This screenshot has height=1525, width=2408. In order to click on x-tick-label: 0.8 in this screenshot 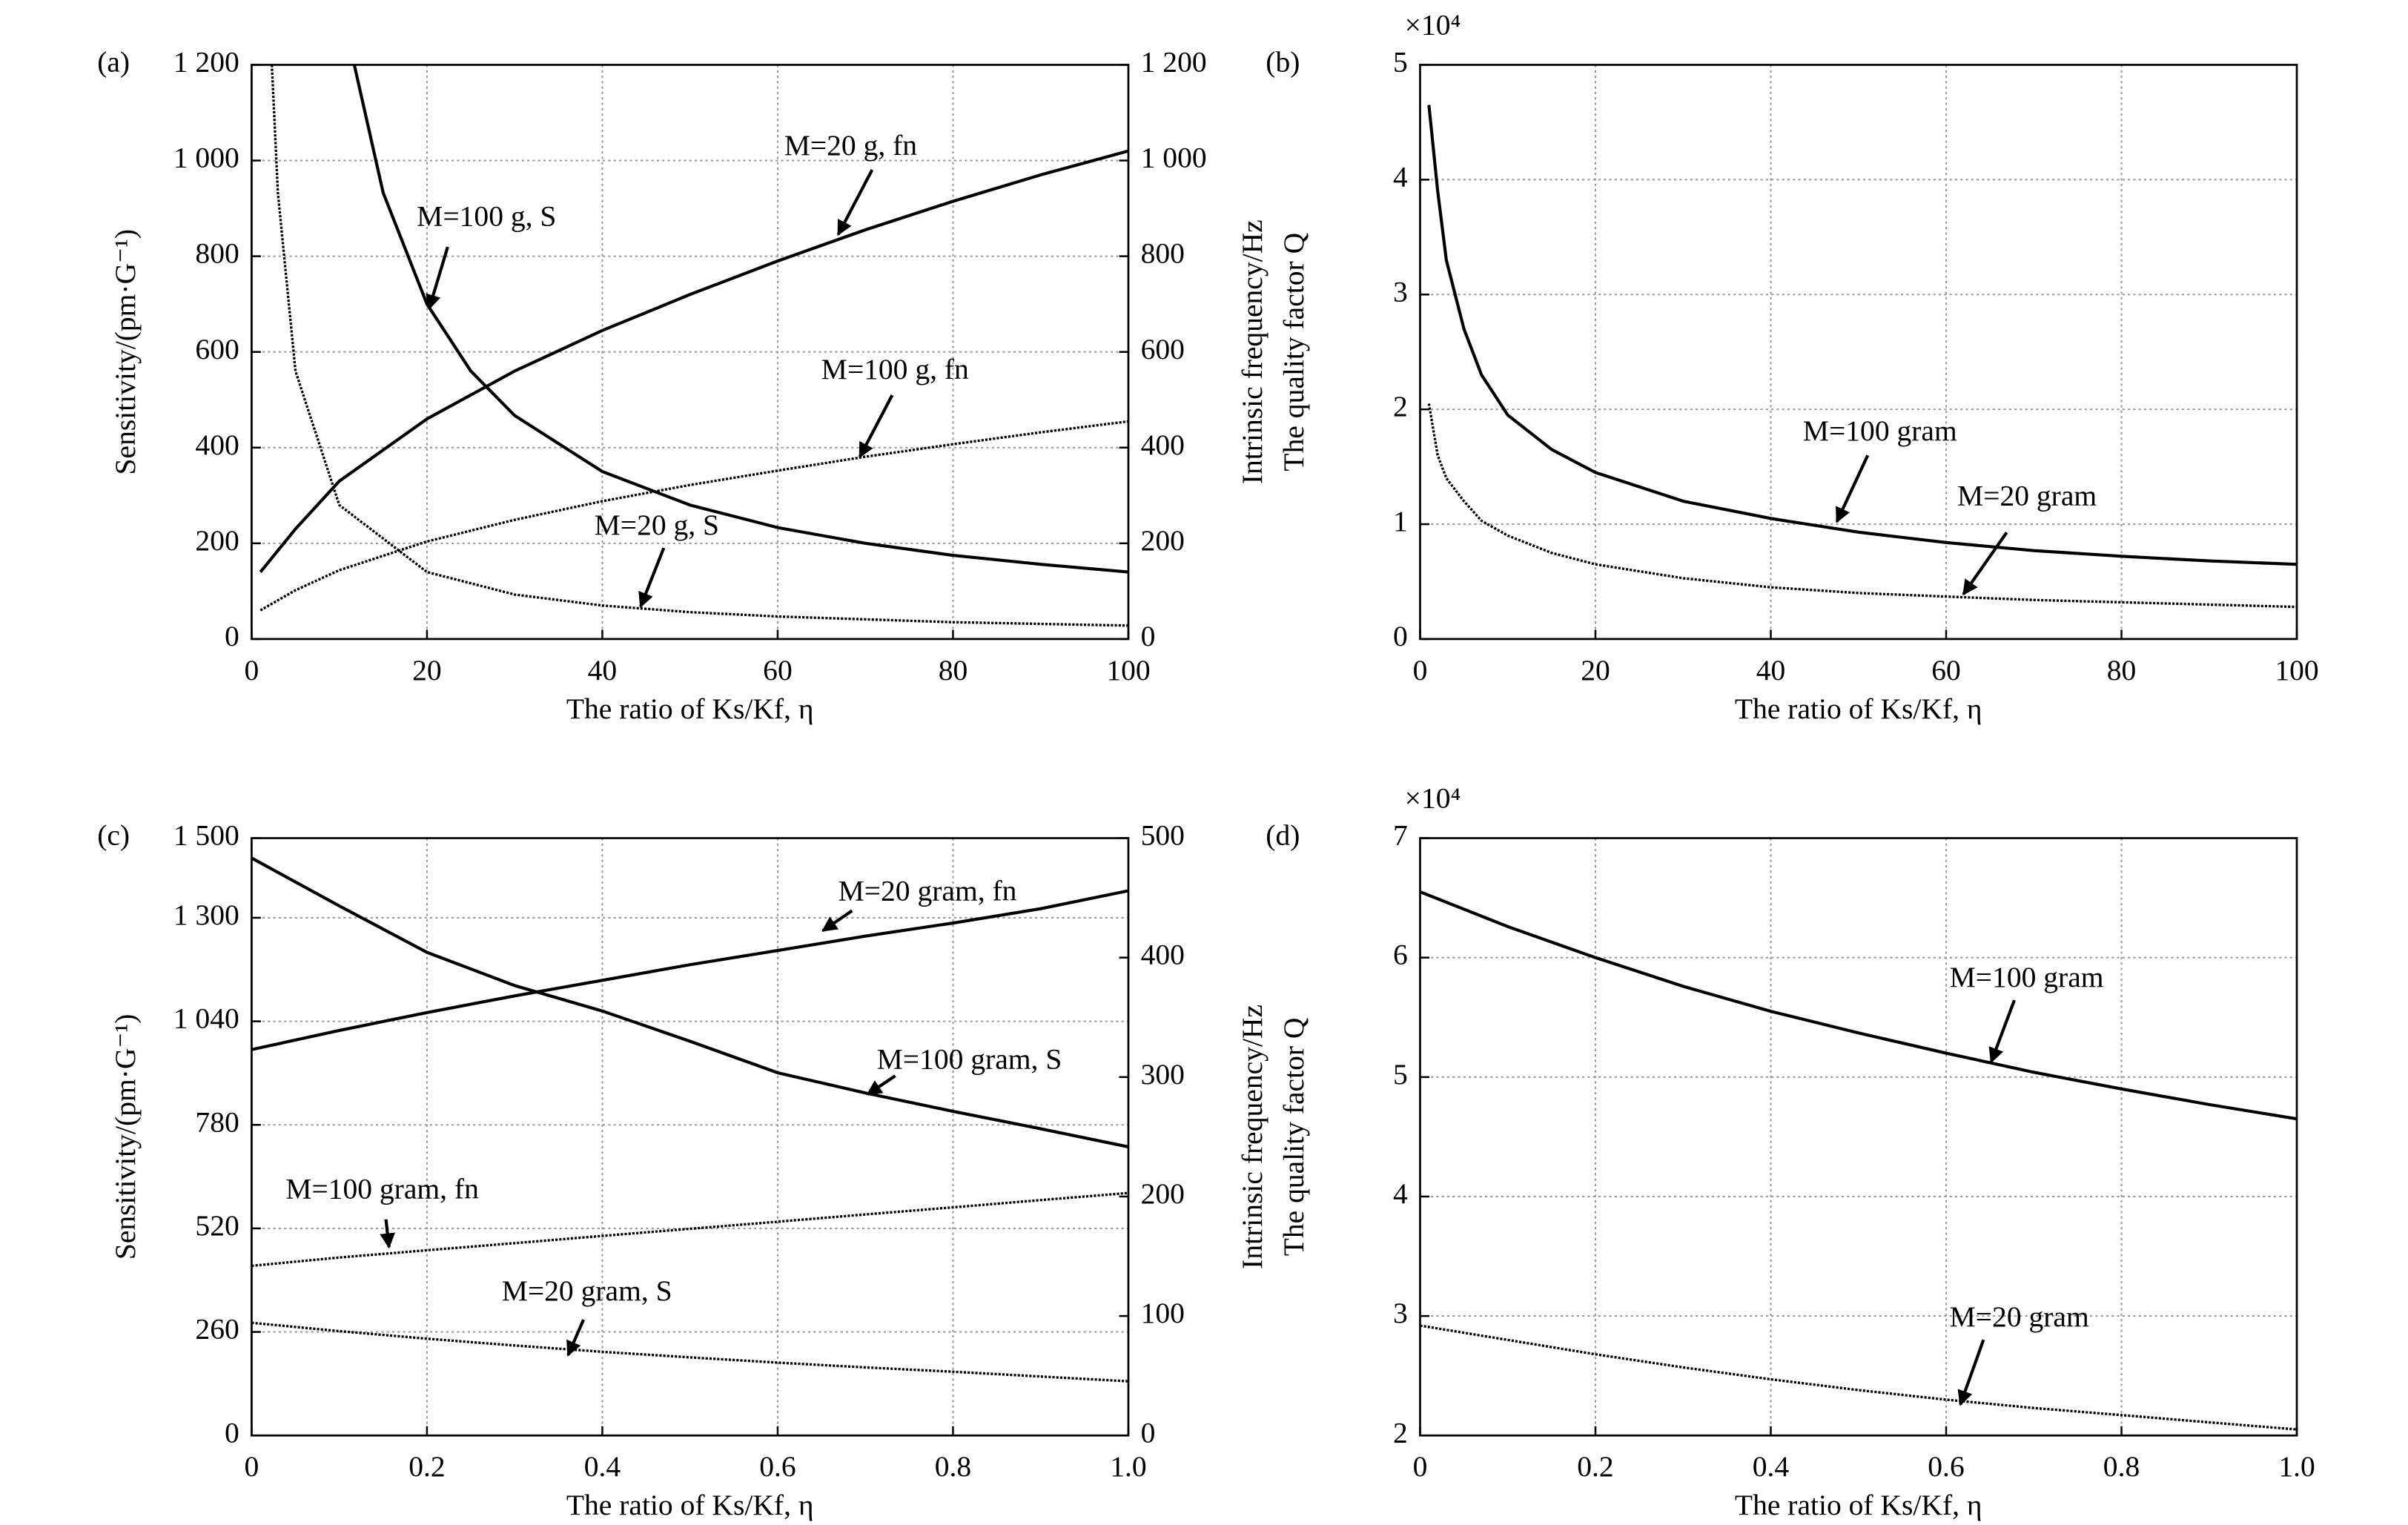, I will do `click(2121, 1466)`.